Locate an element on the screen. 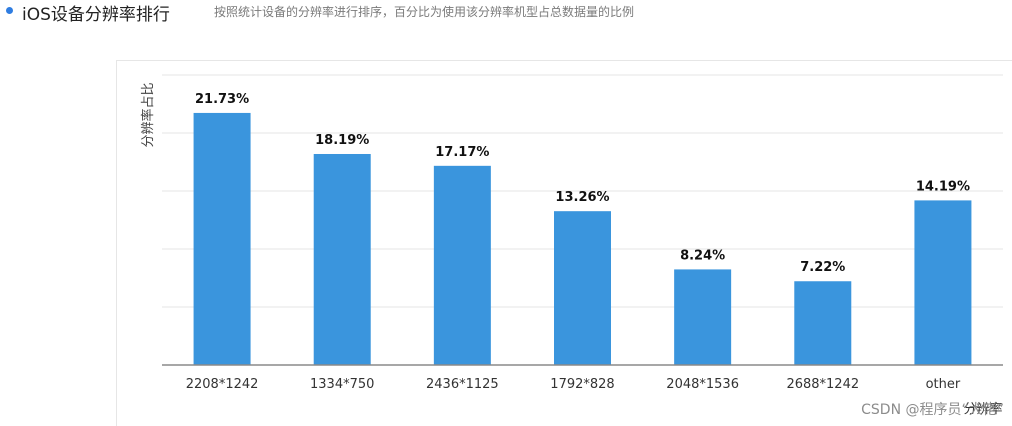 This screenshot has height=426, width=1012. bar-2208*1242 is located at coordinates (222, 238).